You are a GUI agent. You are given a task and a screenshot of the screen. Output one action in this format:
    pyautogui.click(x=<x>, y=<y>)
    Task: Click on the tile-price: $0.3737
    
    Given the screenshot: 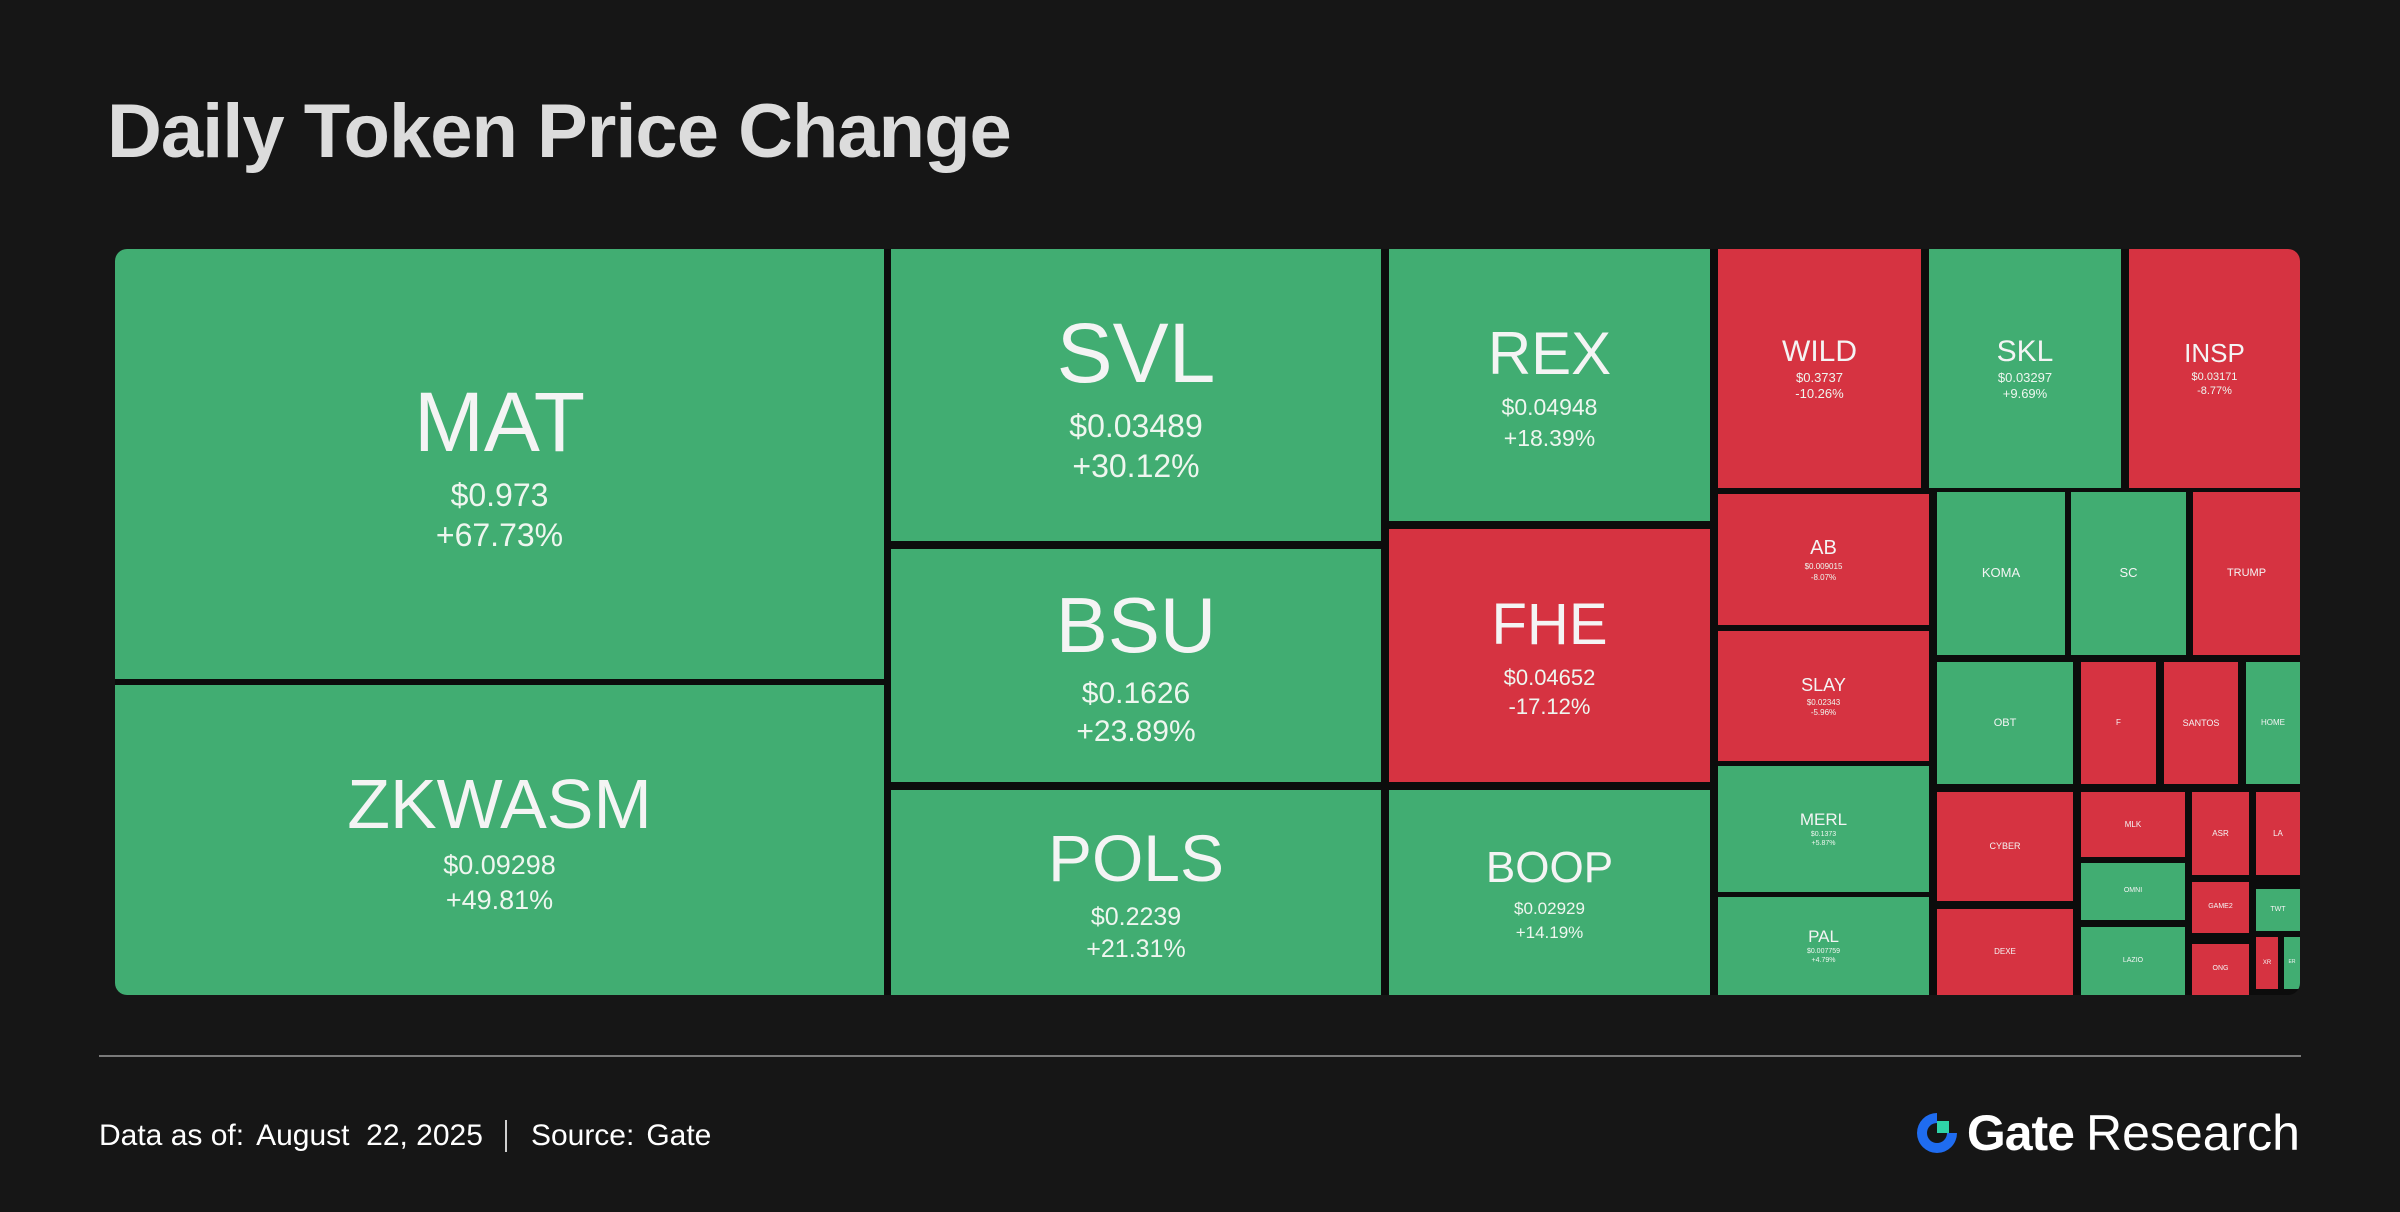 What is the action you would take?
    pyautogui.click(x=1819, y=378)
    